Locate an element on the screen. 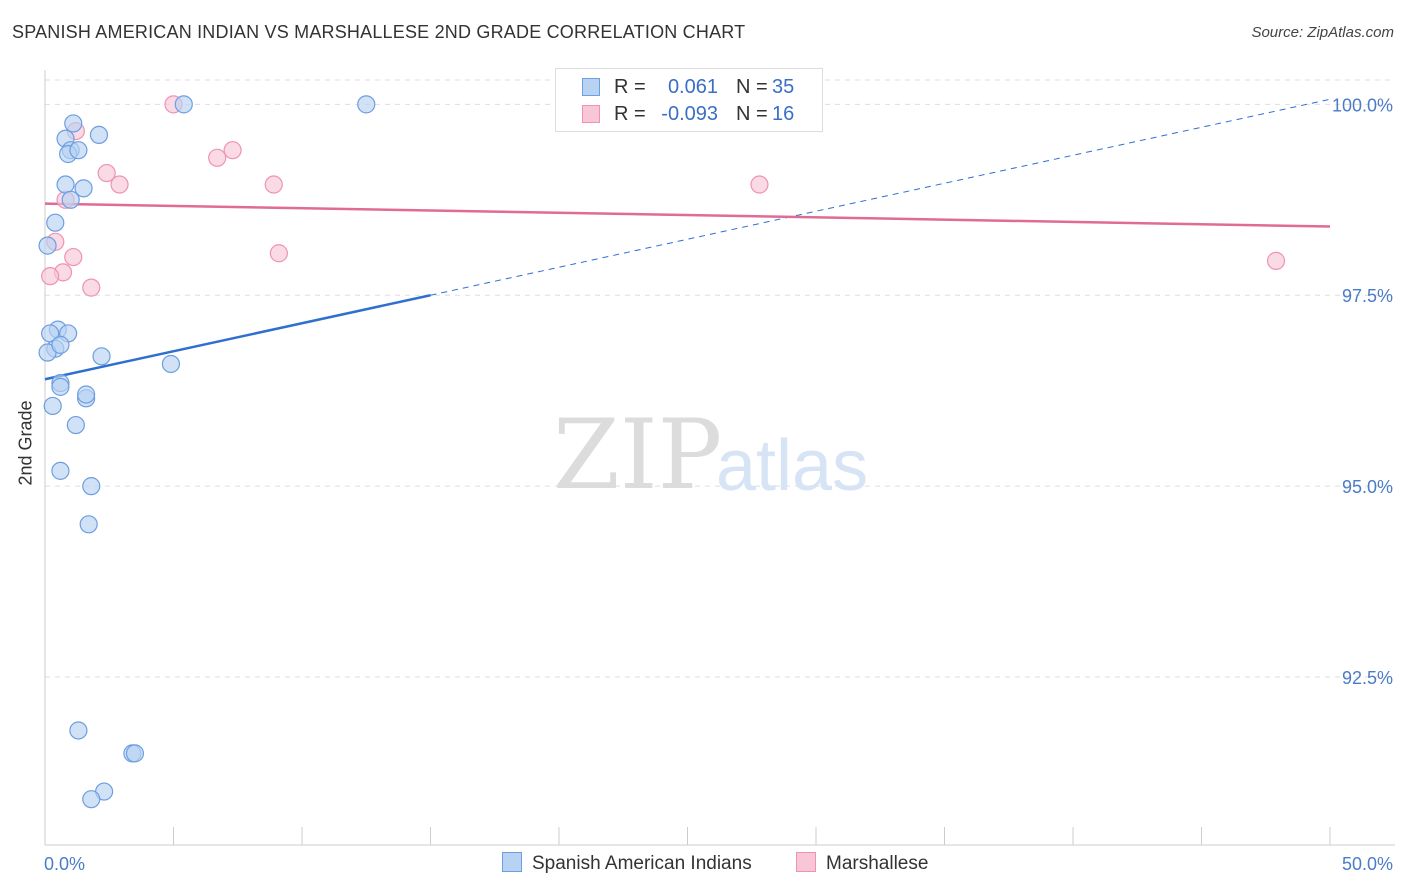 Image resolution: width=1406 pixels, height=892 pixels. y-tick-label: 95.0% is located at coordinates (1367, 487).